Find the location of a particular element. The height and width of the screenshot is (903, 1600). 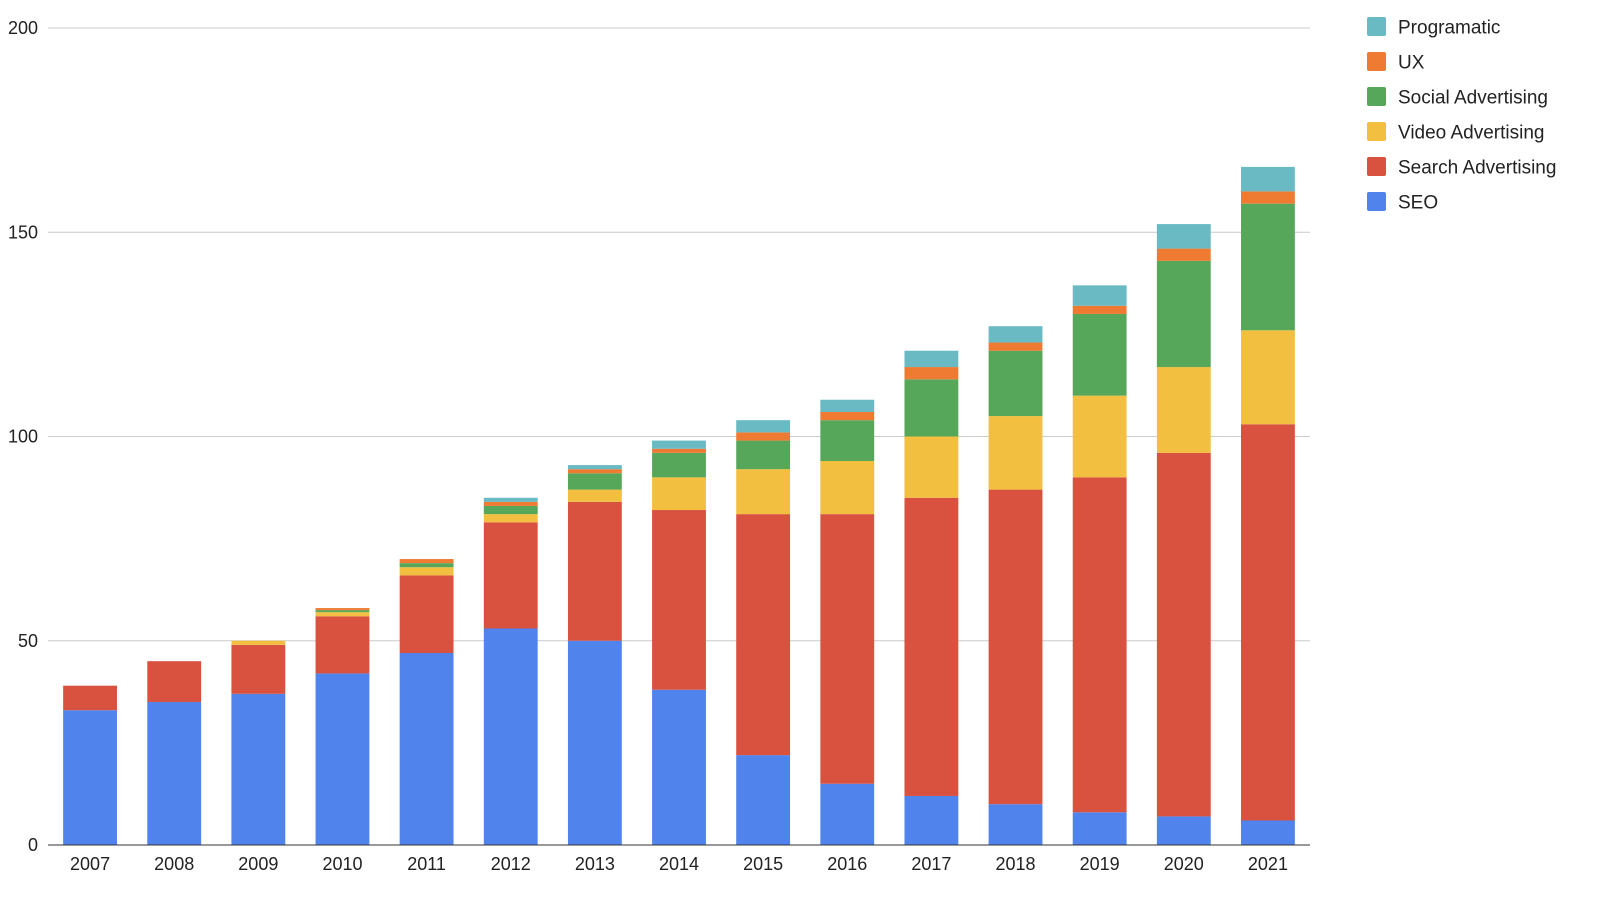

legend-label: Programatic is located at coordinates (1449, 28).